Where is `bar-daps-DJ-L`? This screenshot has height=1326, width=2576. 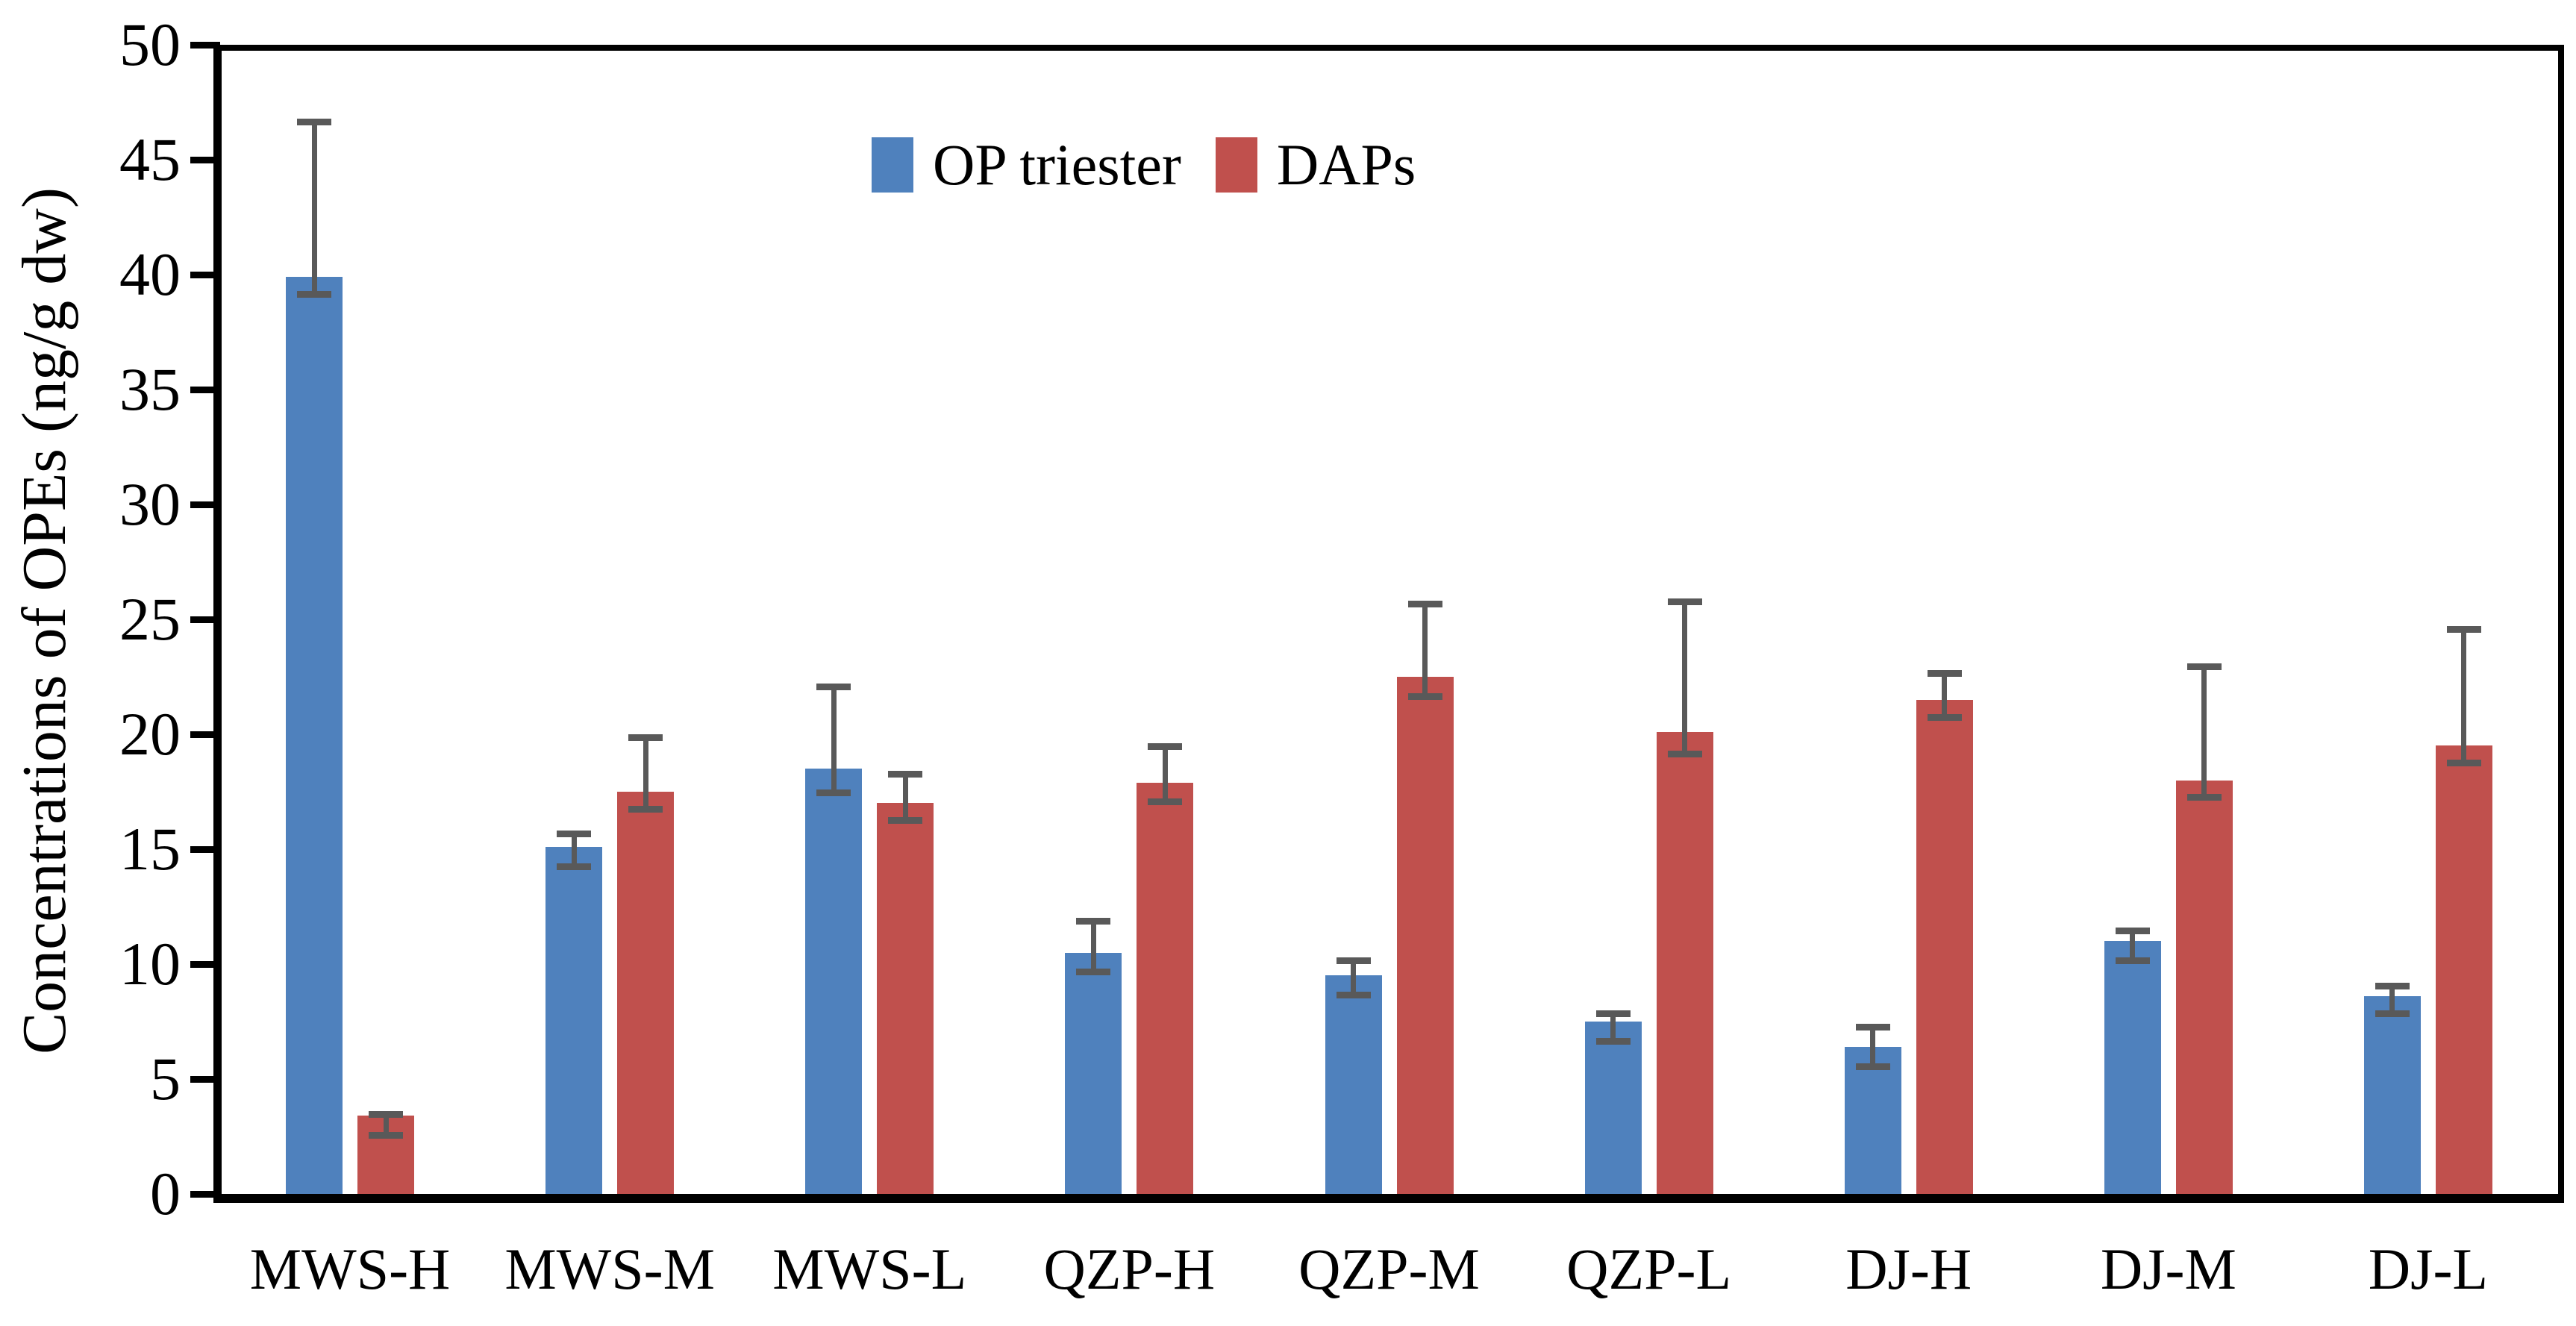
bar-daps-DJ-L is located at coordinates (2463, 969).